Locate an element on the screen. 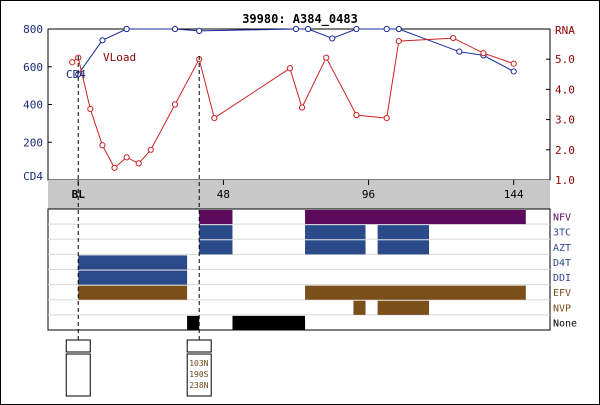 Image resolution: width=600 pixels, height=405 pixels. x-axis-ticks: BL 48 96 144 is located at coordinates (298, 190).